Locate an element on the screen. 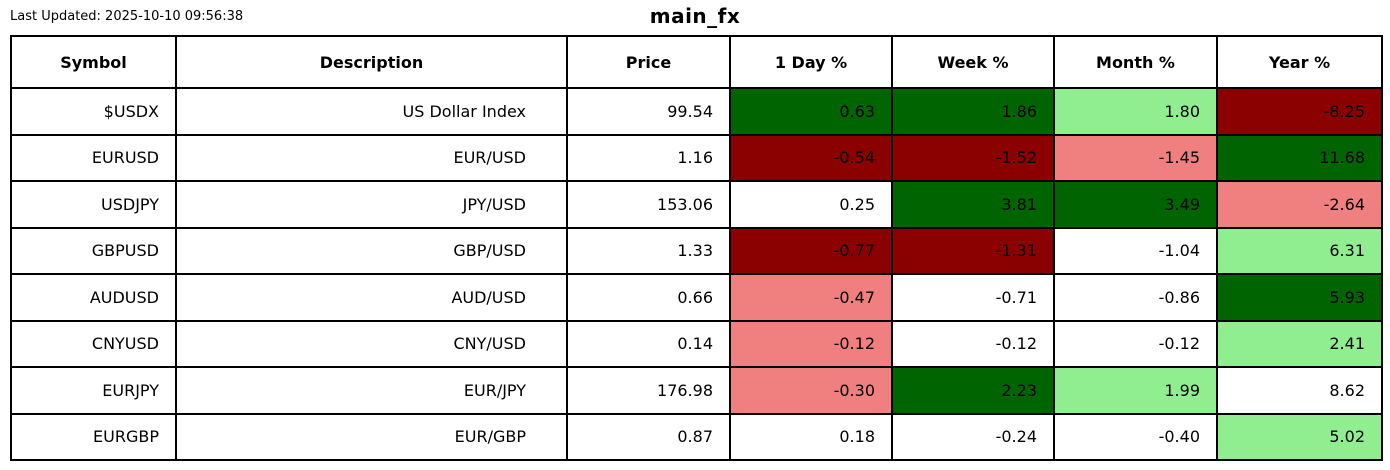 The width and height of the screenshot is (1390, 470). table-row: EURUSD EUR/USD 1.16 -0.54 -1.52 -1.45 11.68 is located at coordinates (696, 157).